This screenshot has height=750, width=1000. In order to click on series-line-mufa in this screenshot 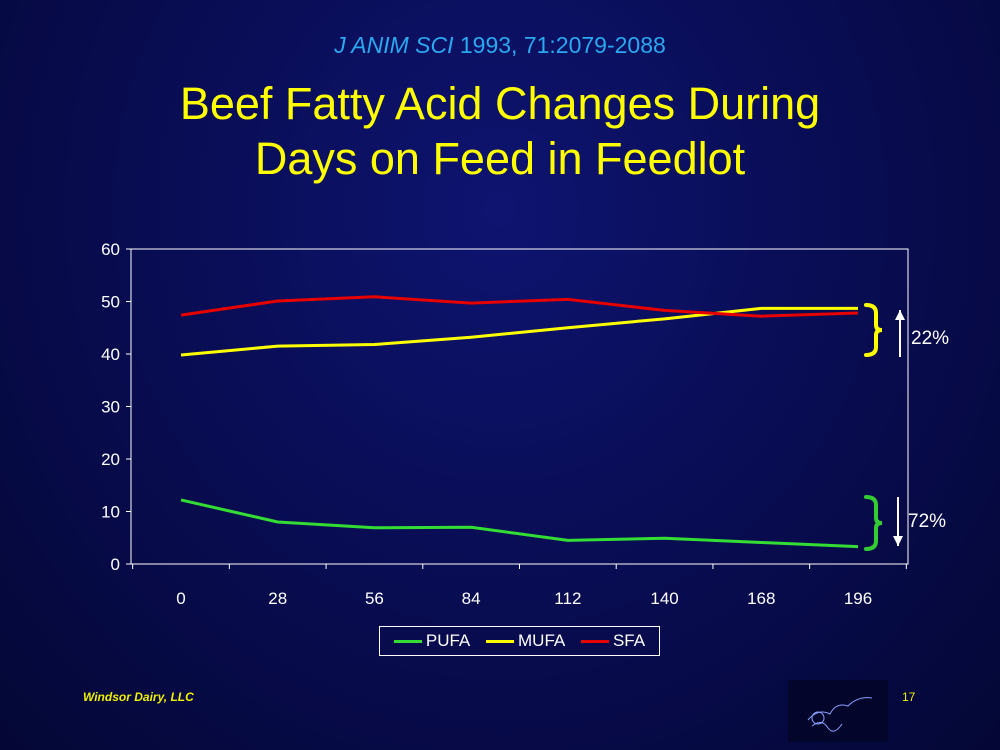, I will do `click(519, 331)`.